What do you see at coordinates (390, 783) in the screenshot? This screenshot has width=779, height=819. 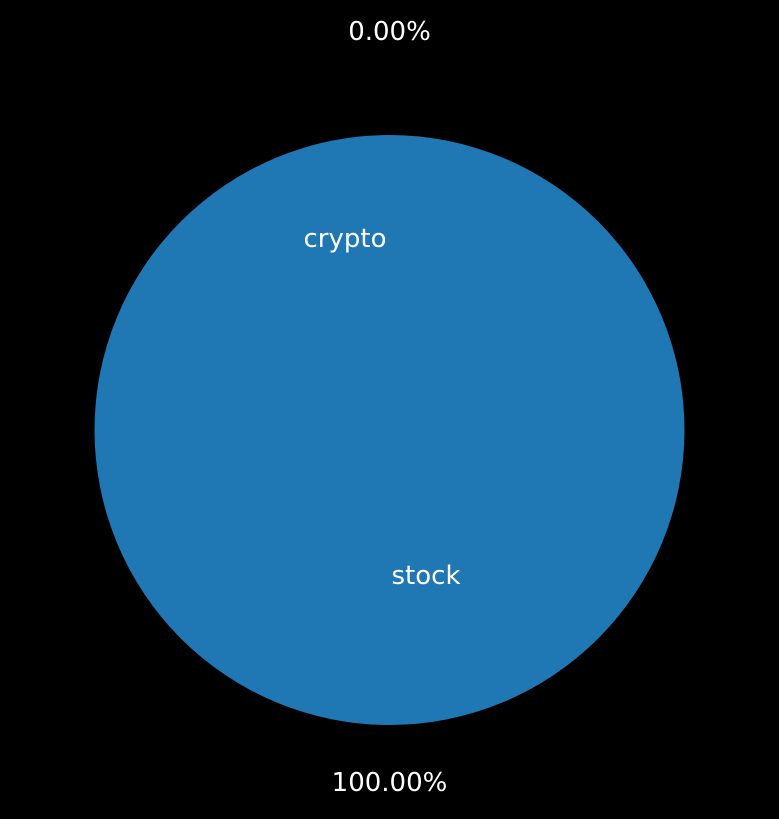 I see `slice-percent-stock: 100.00%` at bounding box center [390, 783].